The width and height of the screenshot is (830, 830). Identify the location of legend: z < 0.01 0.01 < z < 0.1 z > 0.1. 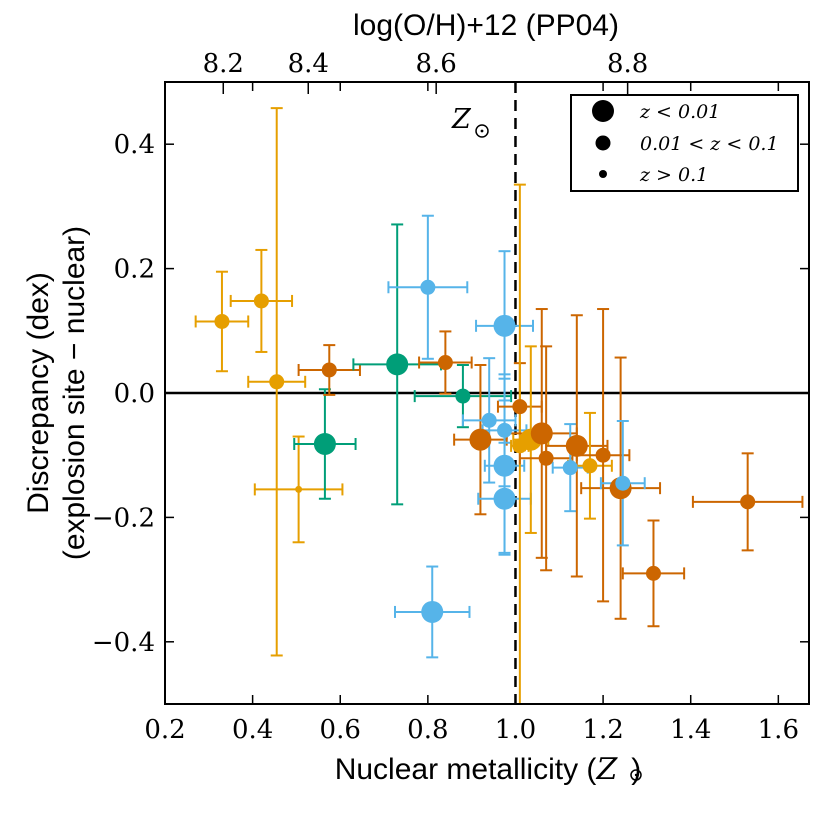
(684, 143).